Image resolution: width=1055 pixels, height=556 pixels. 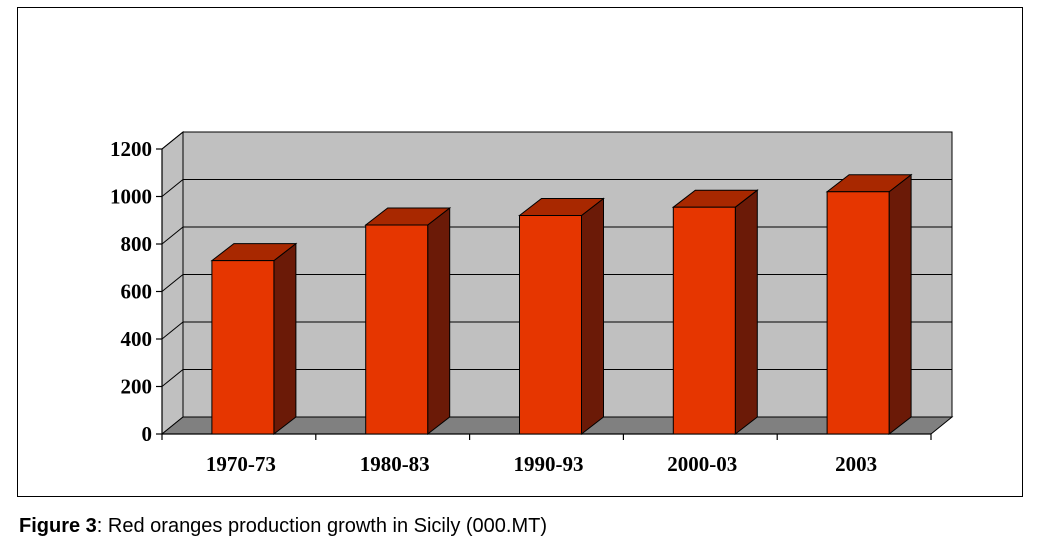 What do you see at coordinates (702, 464) in the screenshot?
I see `x-tick-label: 2000-03` at bounding box center [702, 464].